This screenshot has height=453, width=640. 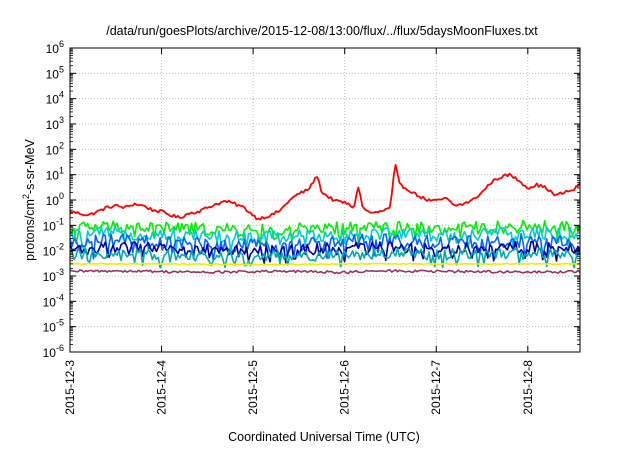 What do you see at coordinates (55, 174) in the screenshot?
I see `y-tick-label: 10¹` at bounding box center [55, 174].